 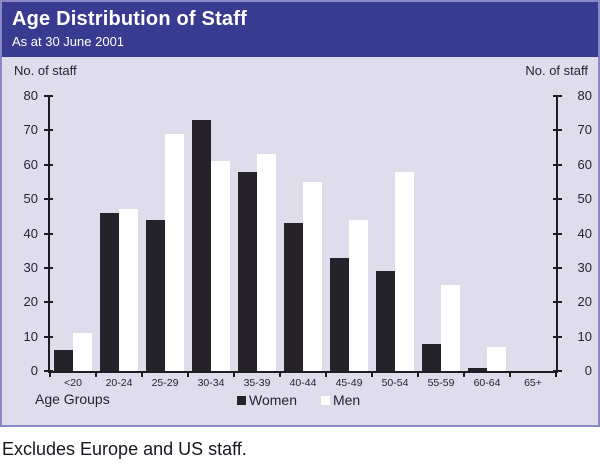 I want to click on footnote: Excludes Europe and US staff., so click(x=124, y=449).